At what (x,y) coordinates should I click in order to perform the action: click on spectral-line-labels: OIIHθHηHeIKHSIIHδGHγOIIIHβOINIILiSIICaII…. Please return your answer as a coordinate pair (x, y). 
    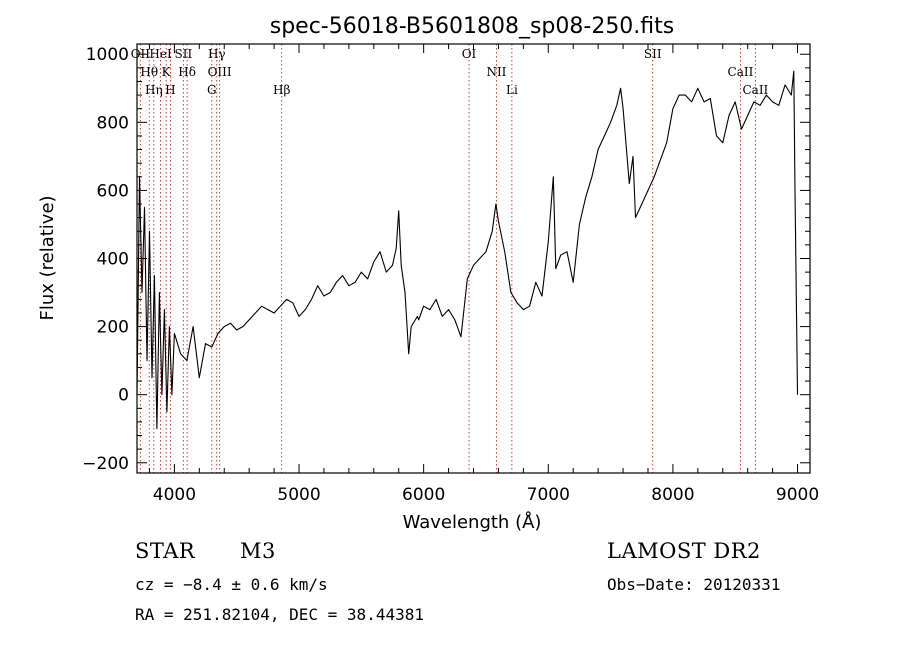
    Looking at the image, I should click on (450, 72).